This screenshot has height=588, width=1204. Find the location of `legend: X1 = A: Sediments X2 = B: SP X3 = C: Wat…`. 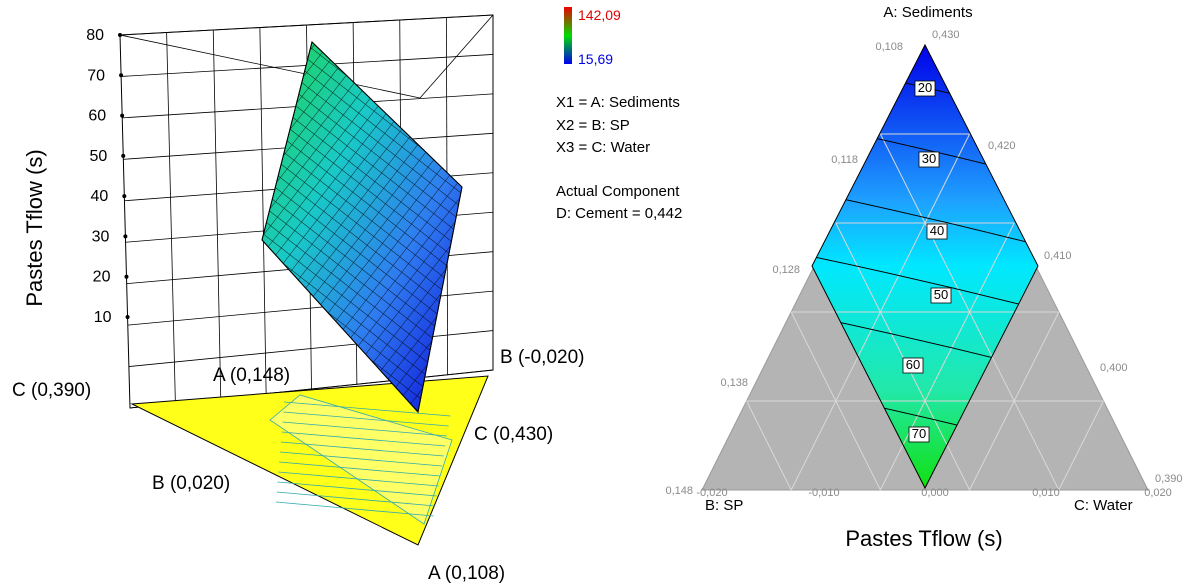

legend: X1 = A: Sediments X2 = B: SP X3 = C: Wat… is located at coordinates (619, 158).